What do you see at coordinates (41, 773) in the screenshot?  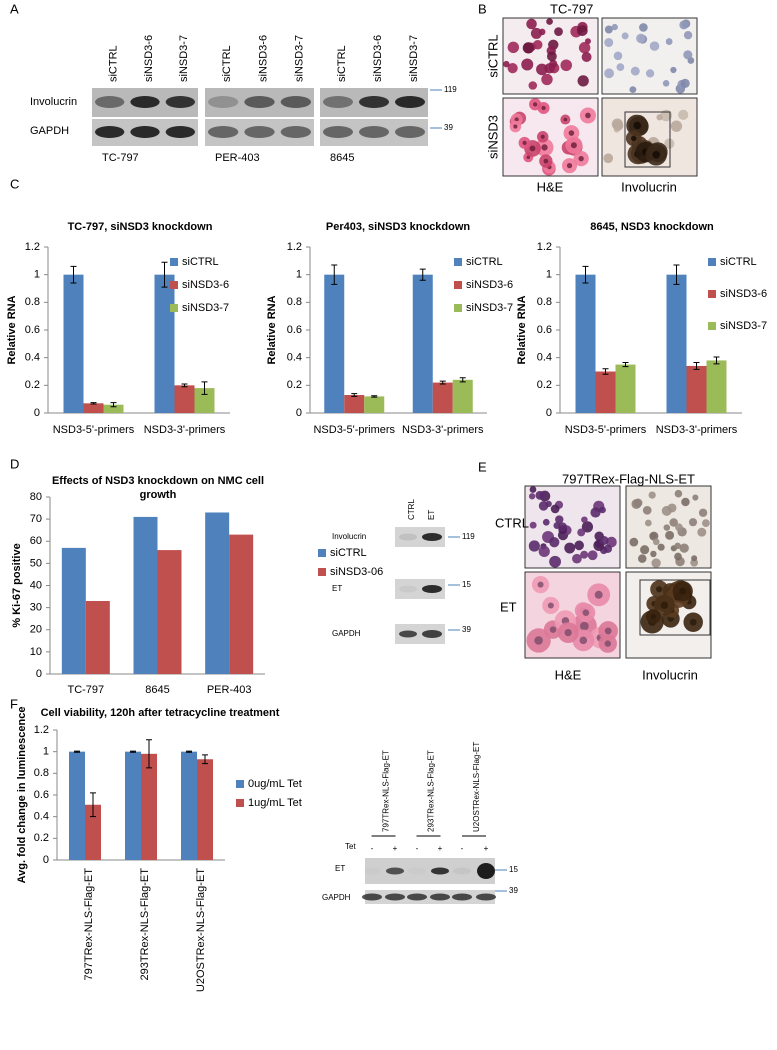 I see `y-tick-label: 0.8` at bounding box center [41, 773].